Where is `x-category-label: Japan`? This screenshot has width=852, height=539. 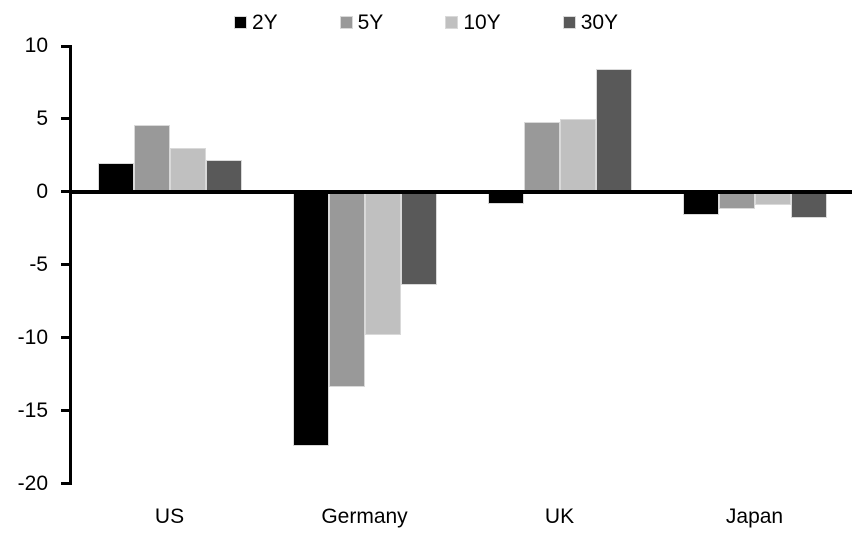 x-category-label: Japan is located at coordinates (754, 516).